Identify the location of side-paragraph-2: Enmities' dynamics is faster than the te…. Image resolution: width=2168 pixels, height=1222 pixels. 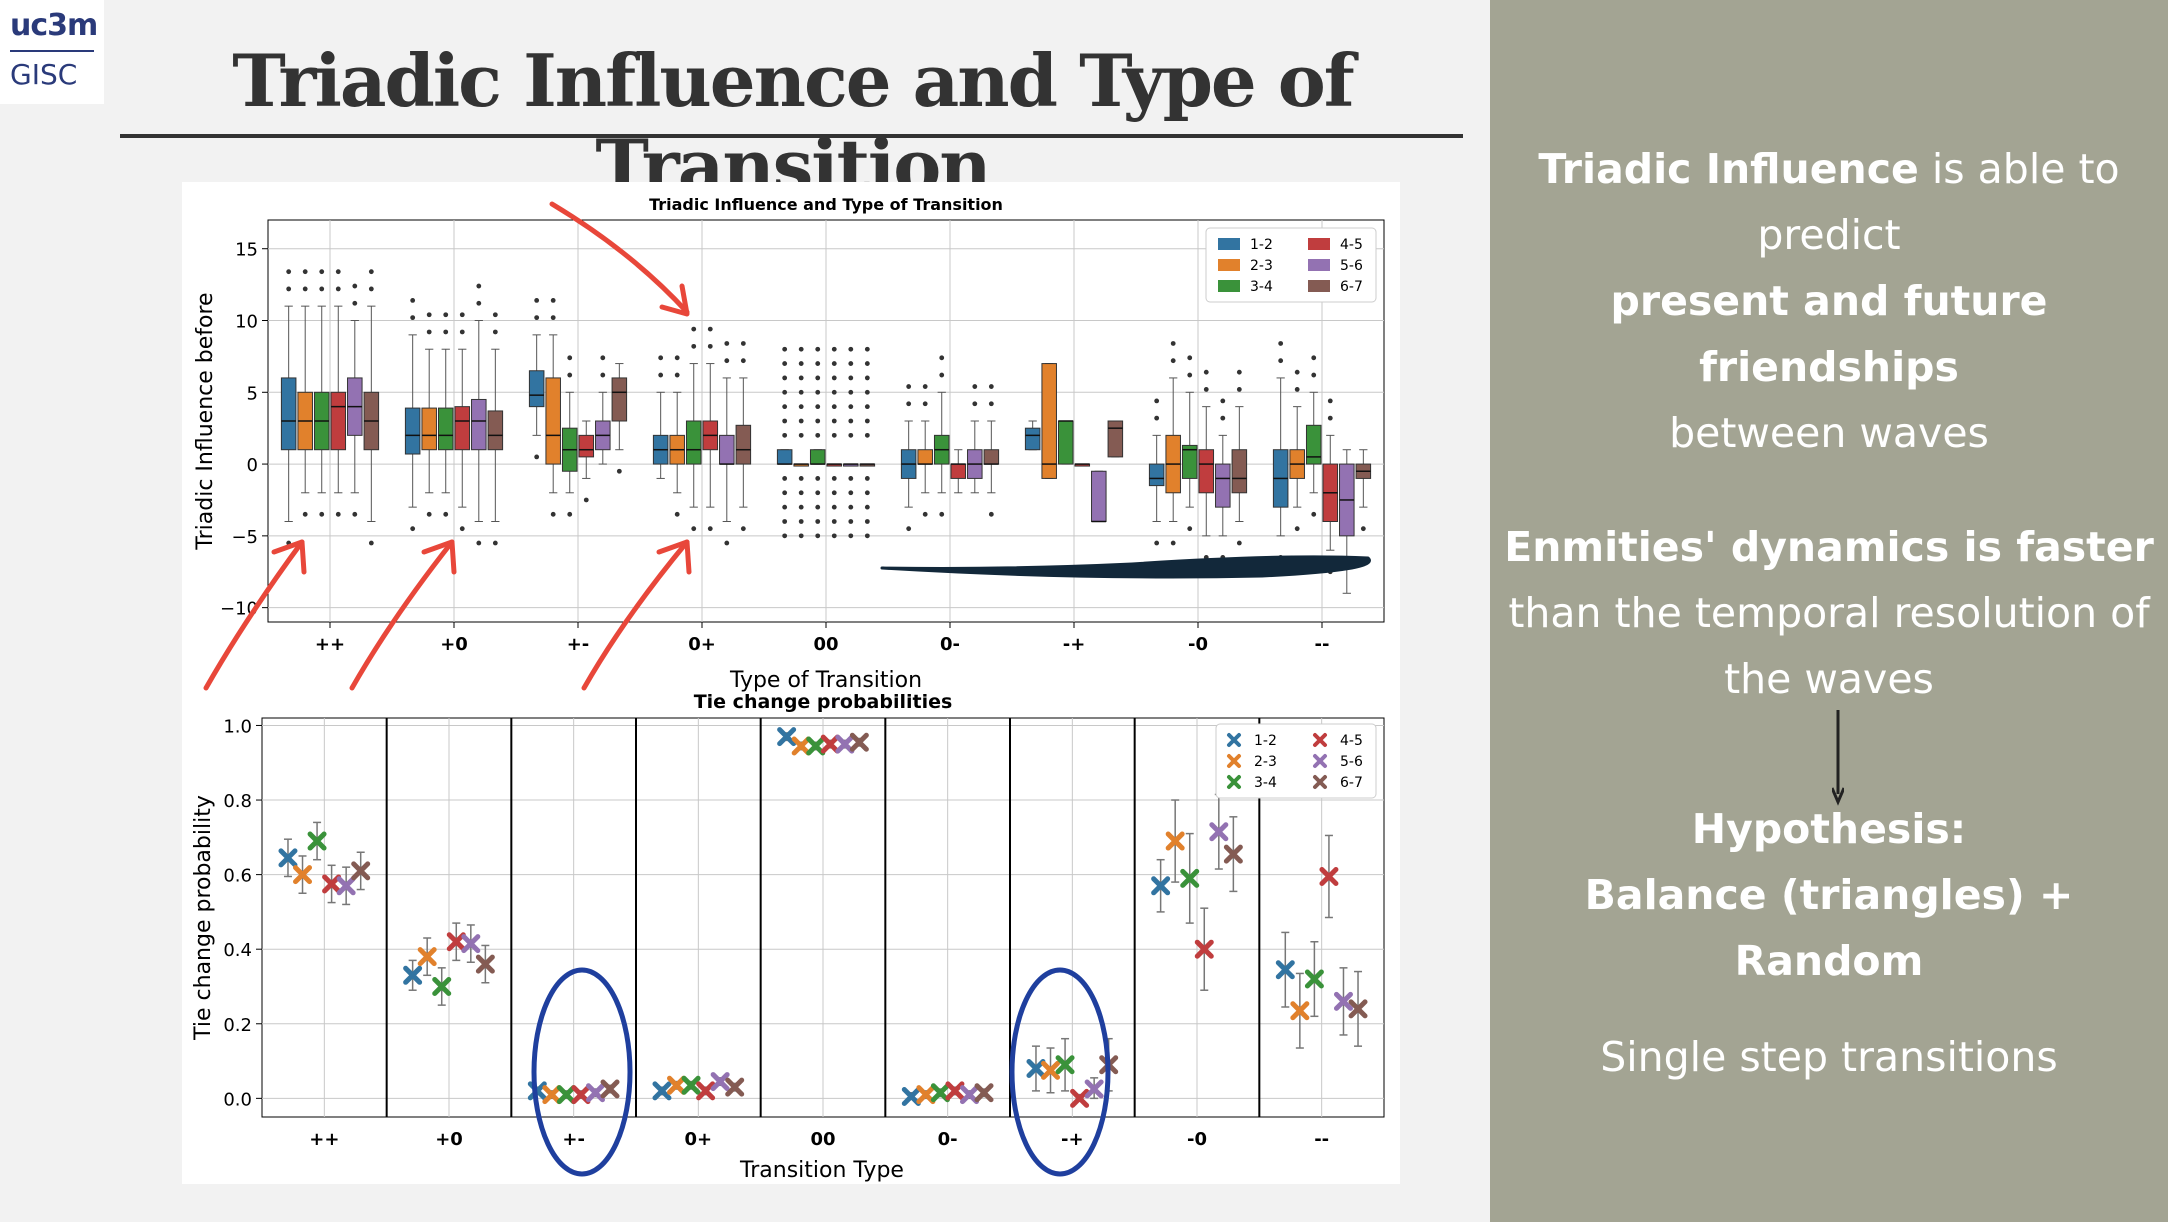
(1829, 613).